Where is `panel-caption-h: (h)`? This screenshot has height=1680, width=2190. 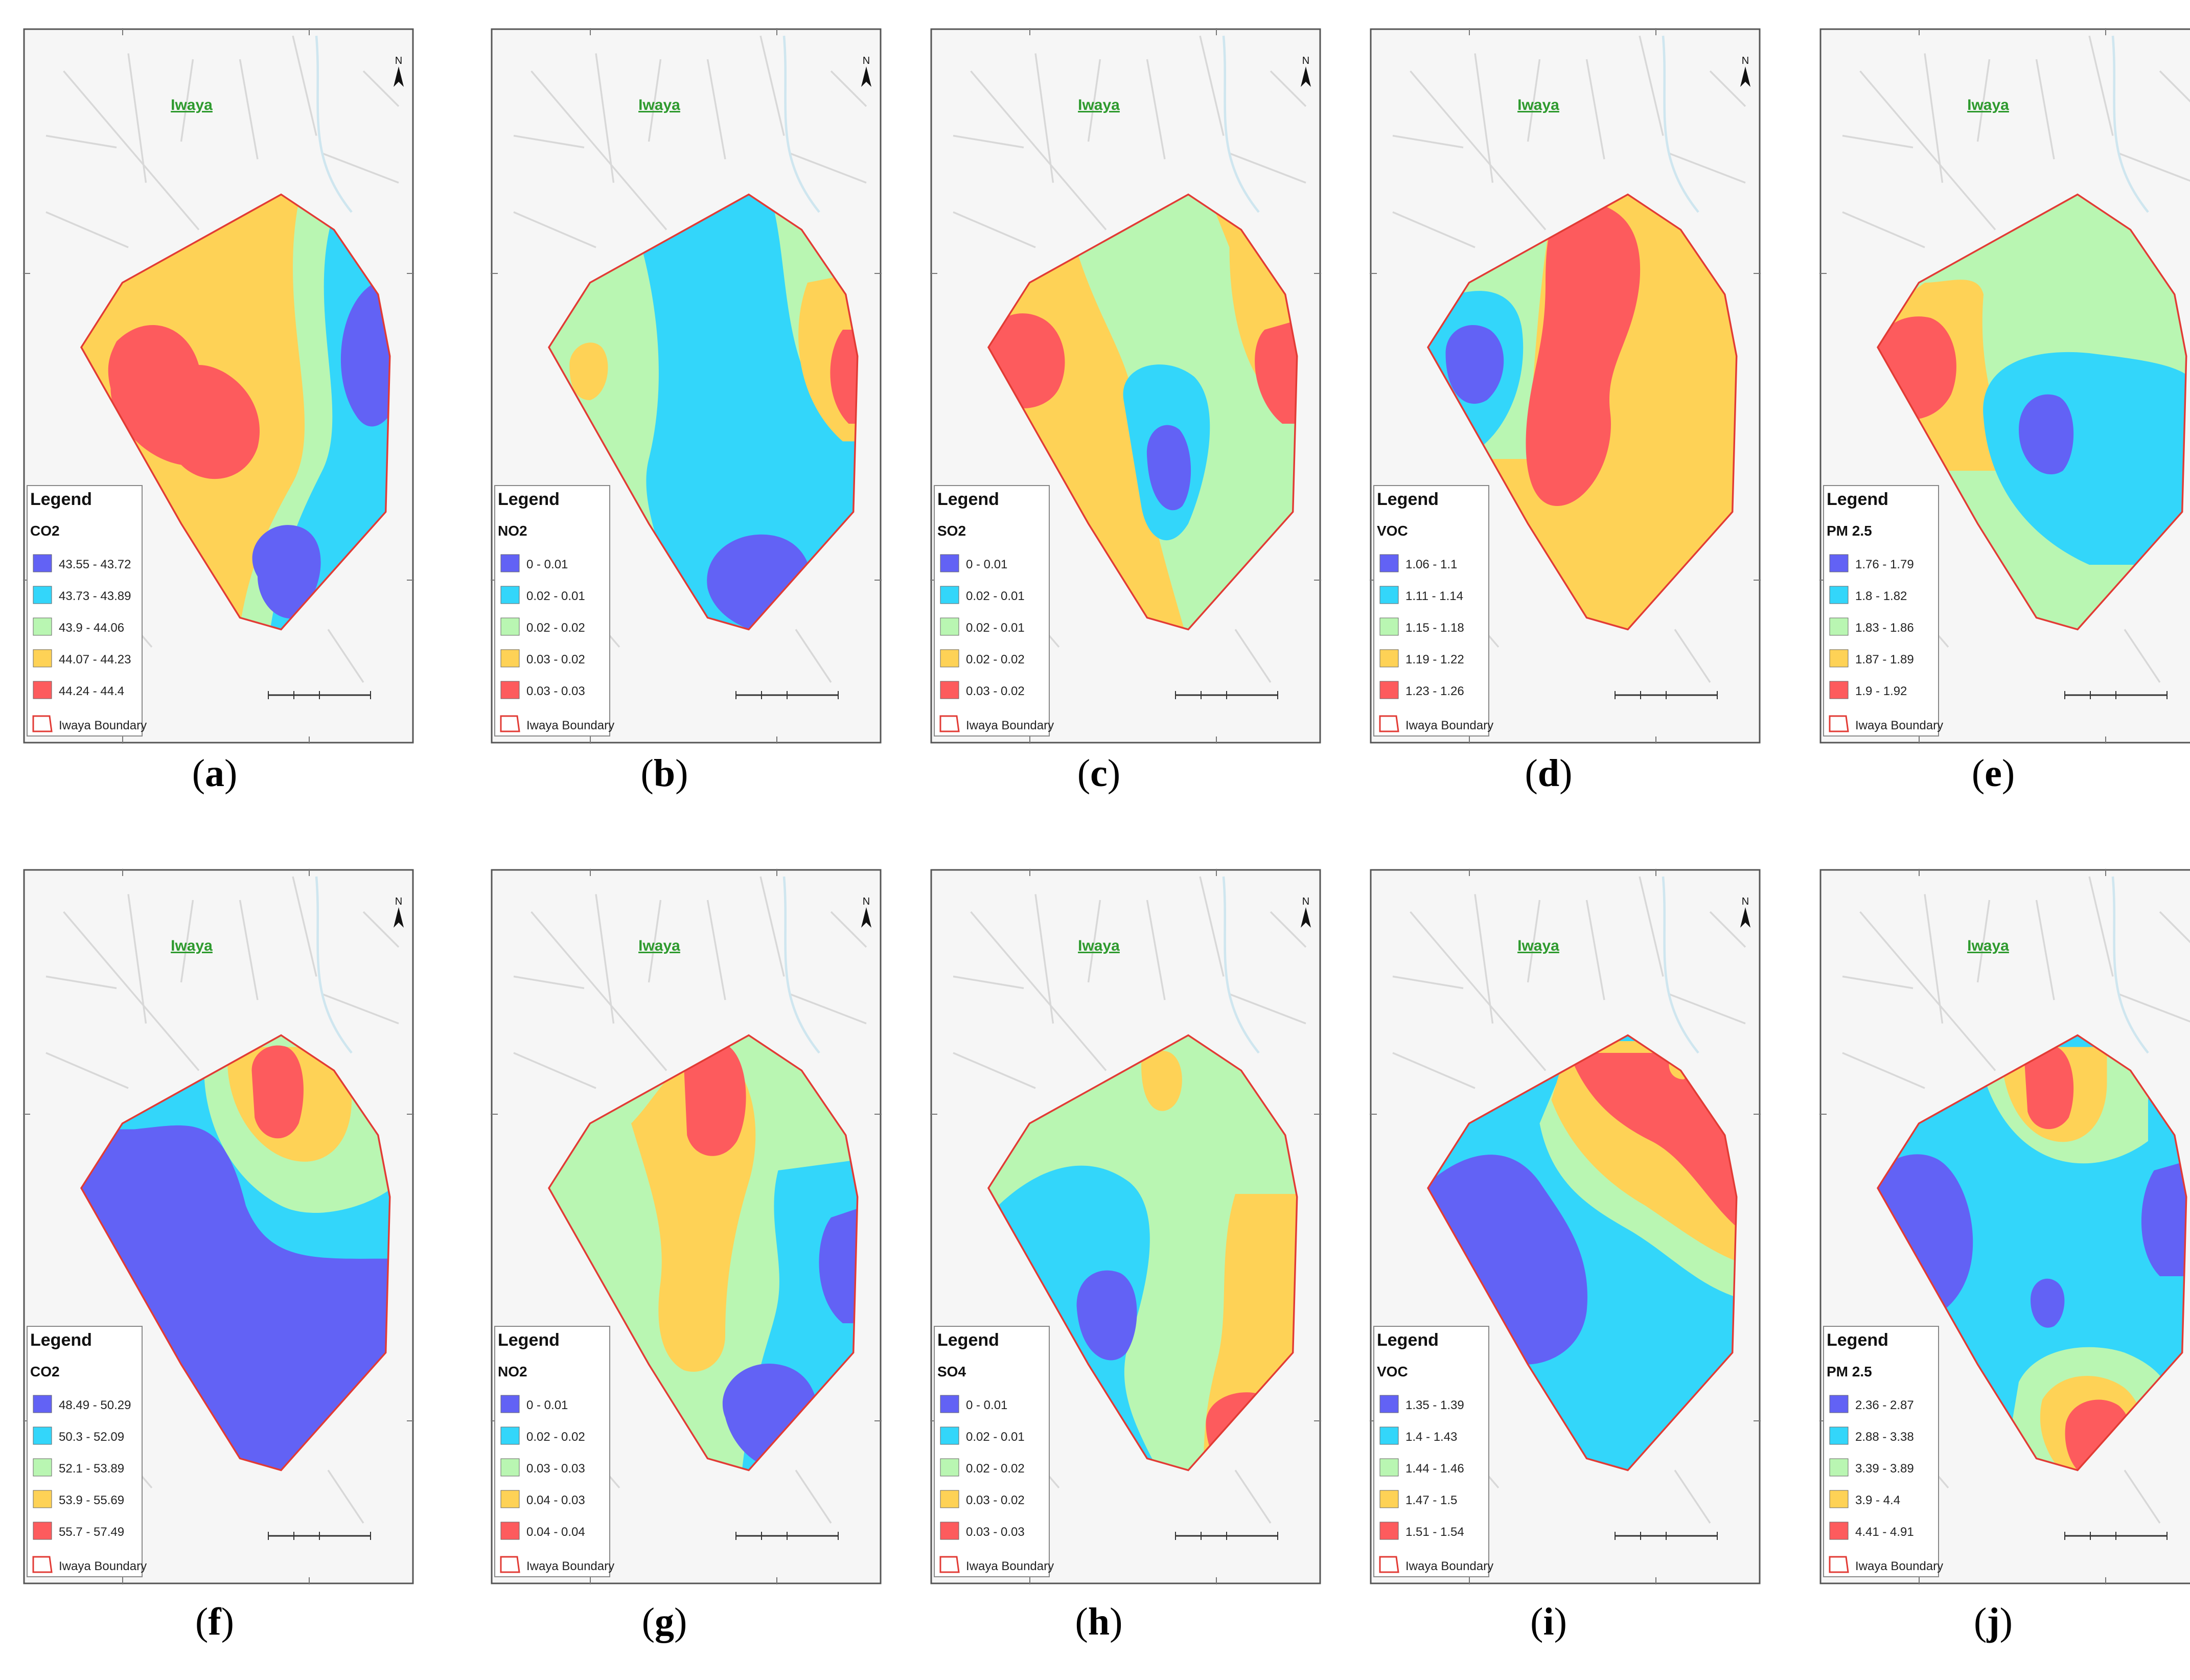
panel-caption-h: (h) is located at coordinates (1099, 1621).